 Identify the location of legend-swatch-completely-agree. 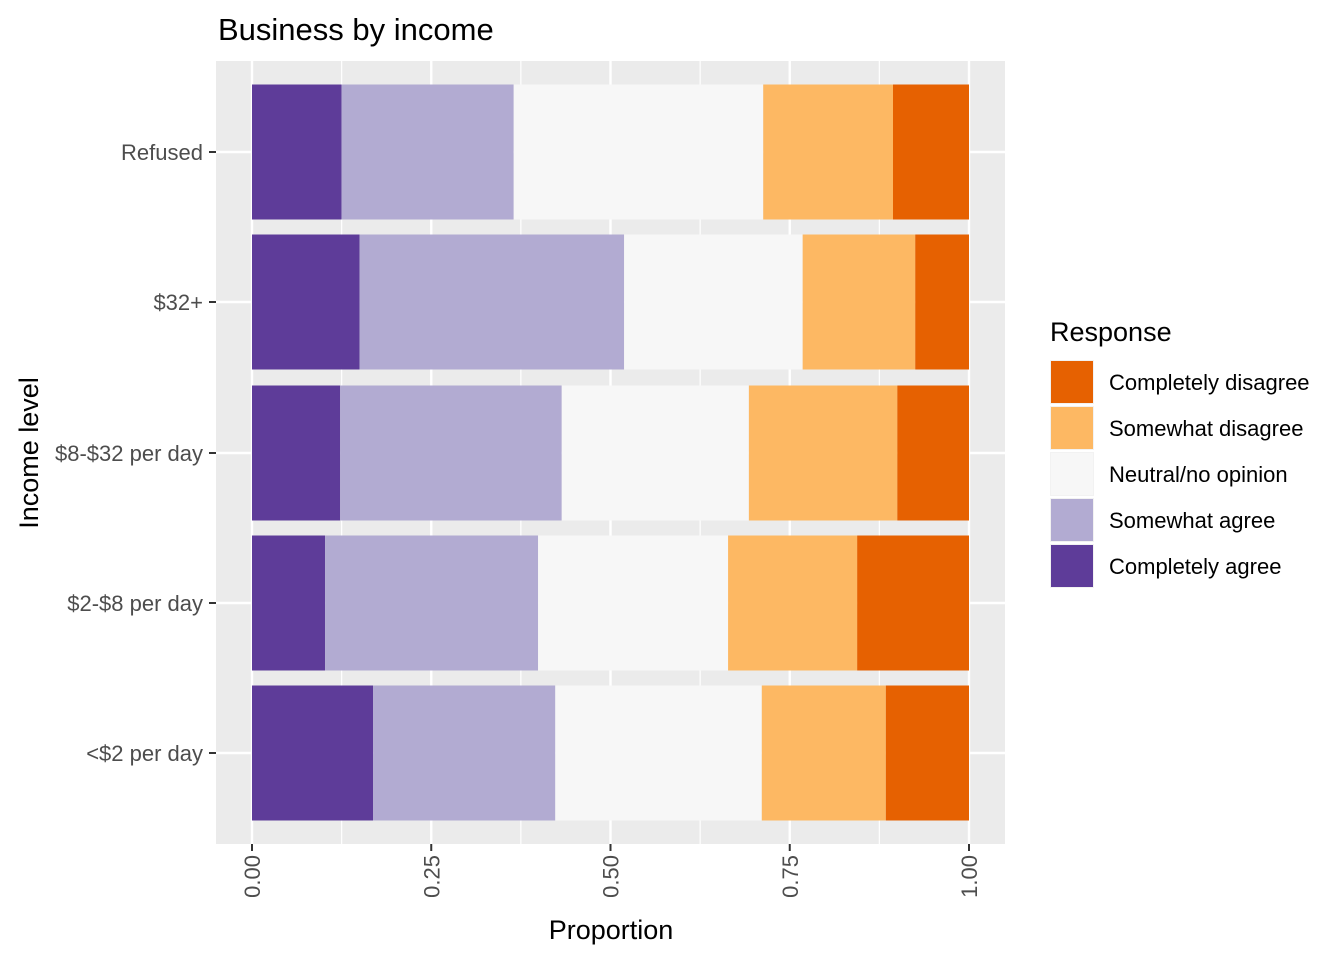
(1072, 566).